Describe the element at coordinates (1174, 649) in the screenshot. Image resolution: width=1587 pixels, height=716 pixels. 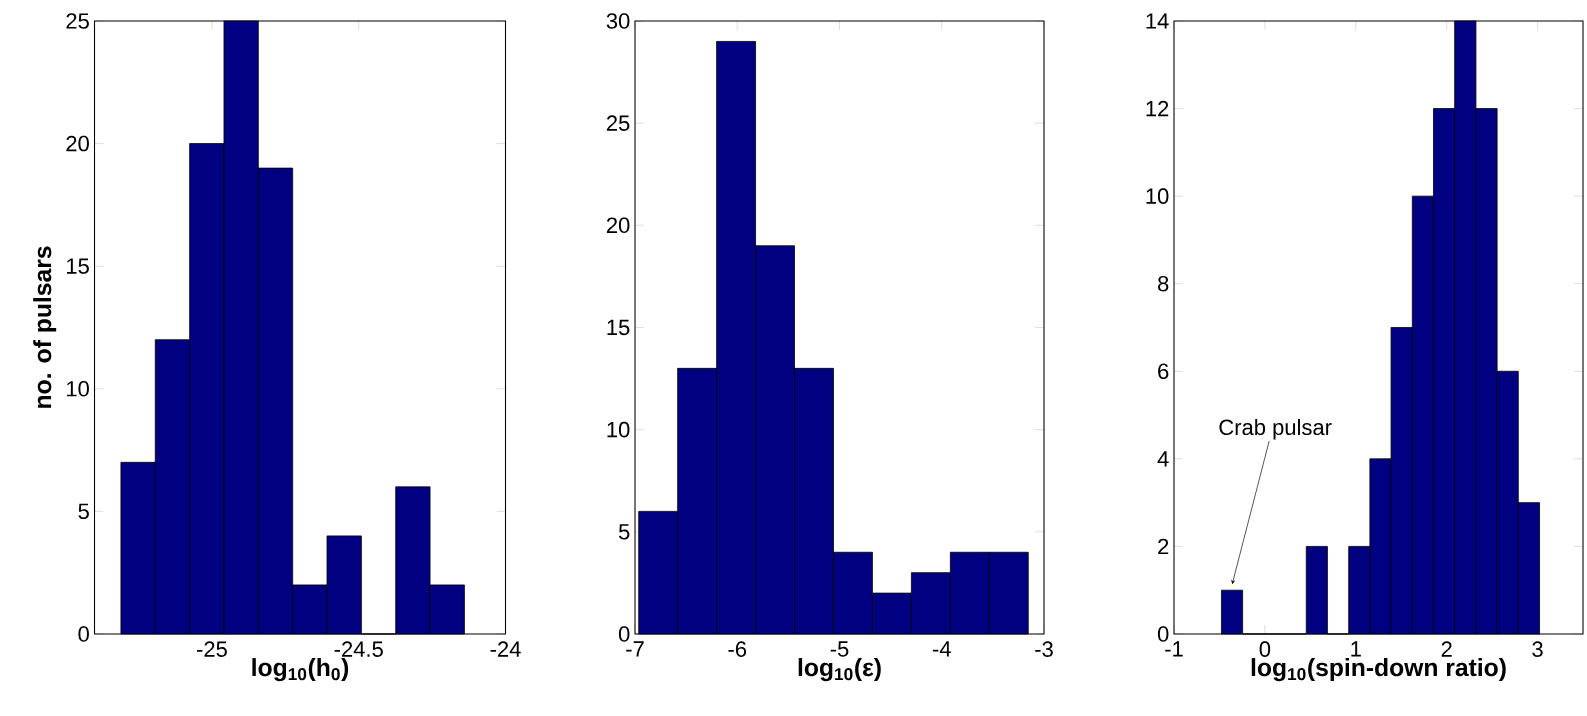
I see `x-tick-label: -1` at that location.